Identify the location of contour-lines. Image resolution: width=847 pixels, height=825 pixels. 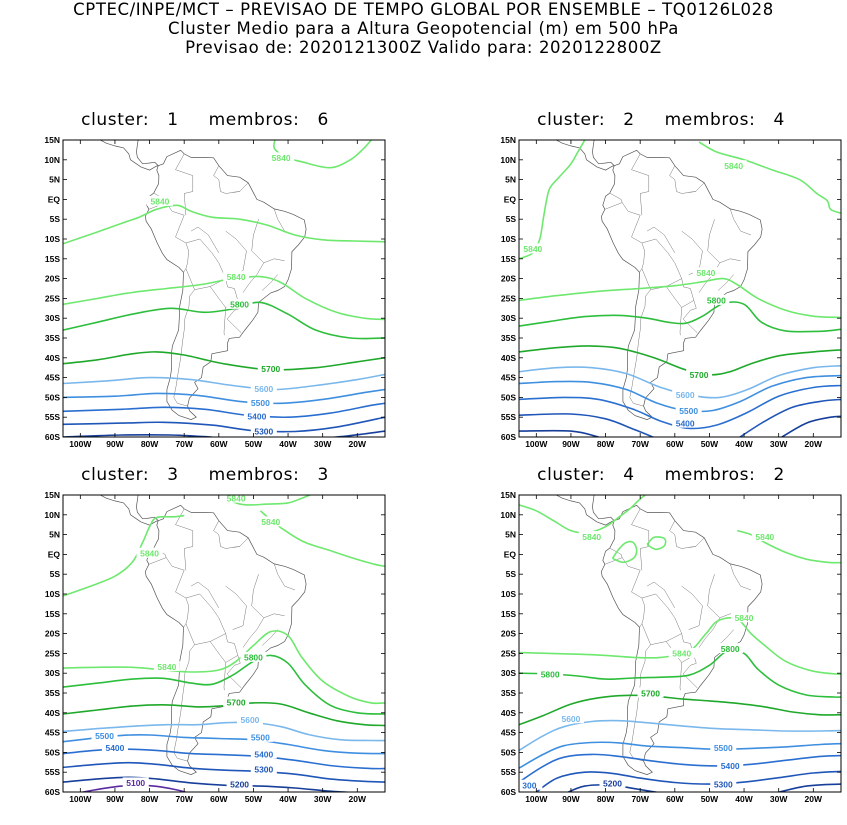
(680, 643).